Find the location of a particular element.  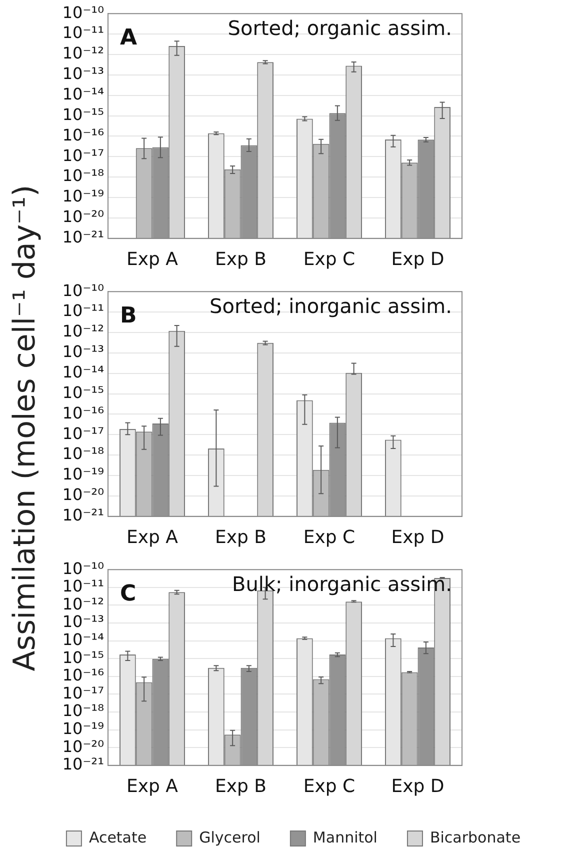

legend-label: Bicarbonate is located at coordinates (475, 837).